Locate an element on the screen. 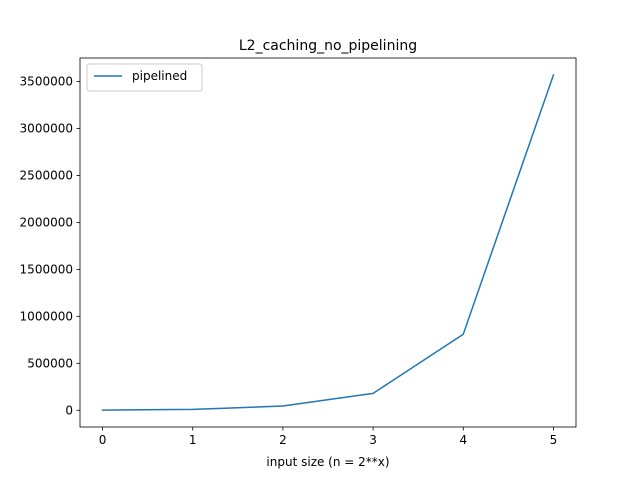 The width and height of the screenshot is (640, 480). y-tick-label: 3000000 is located at coordinates (46, 128).